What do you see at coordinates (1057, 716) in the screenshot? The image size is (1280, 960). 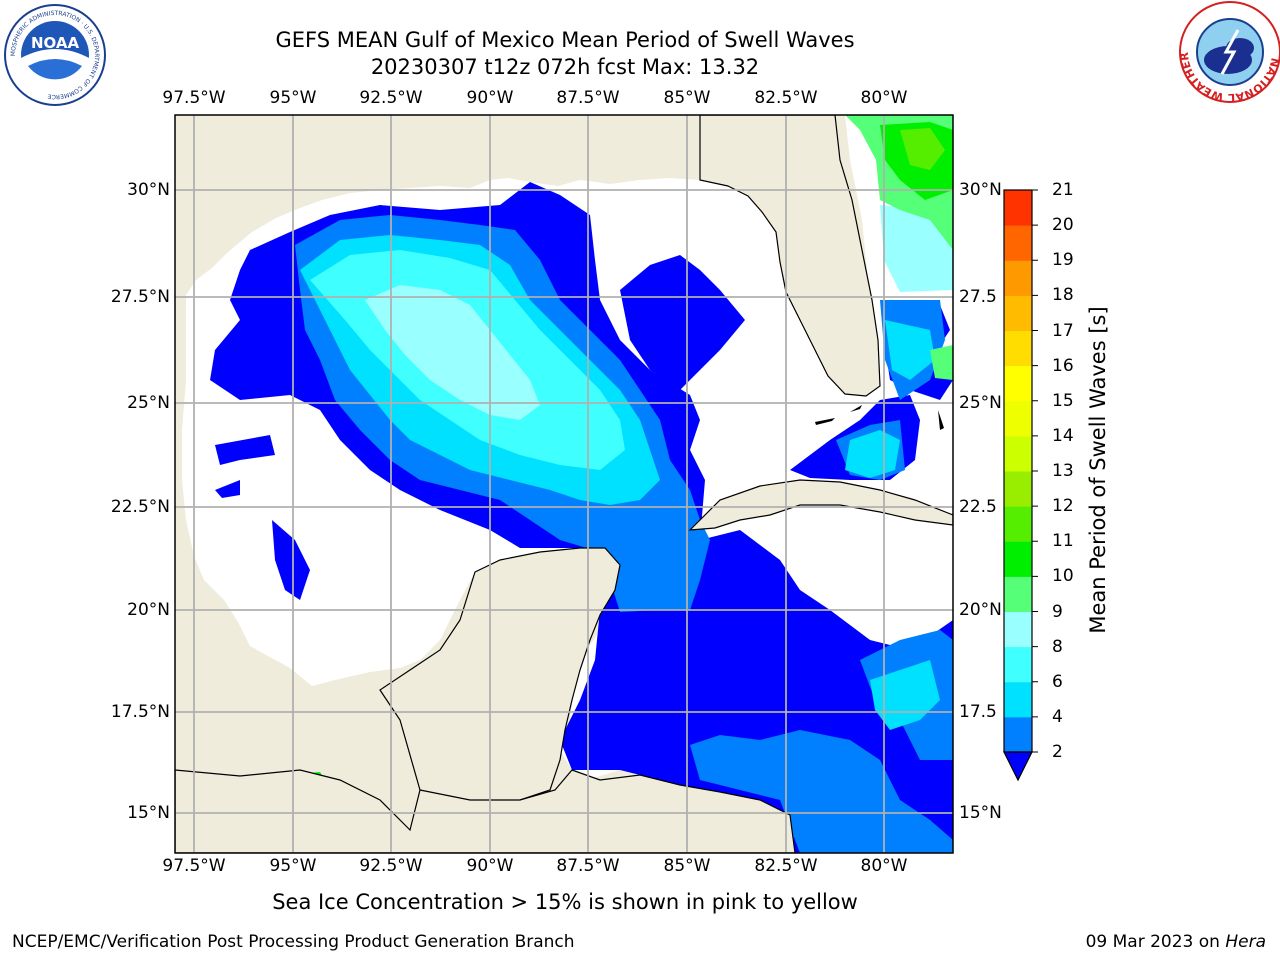 I see `colorbar-level-label: 4` at bounding box center [1057, 716].